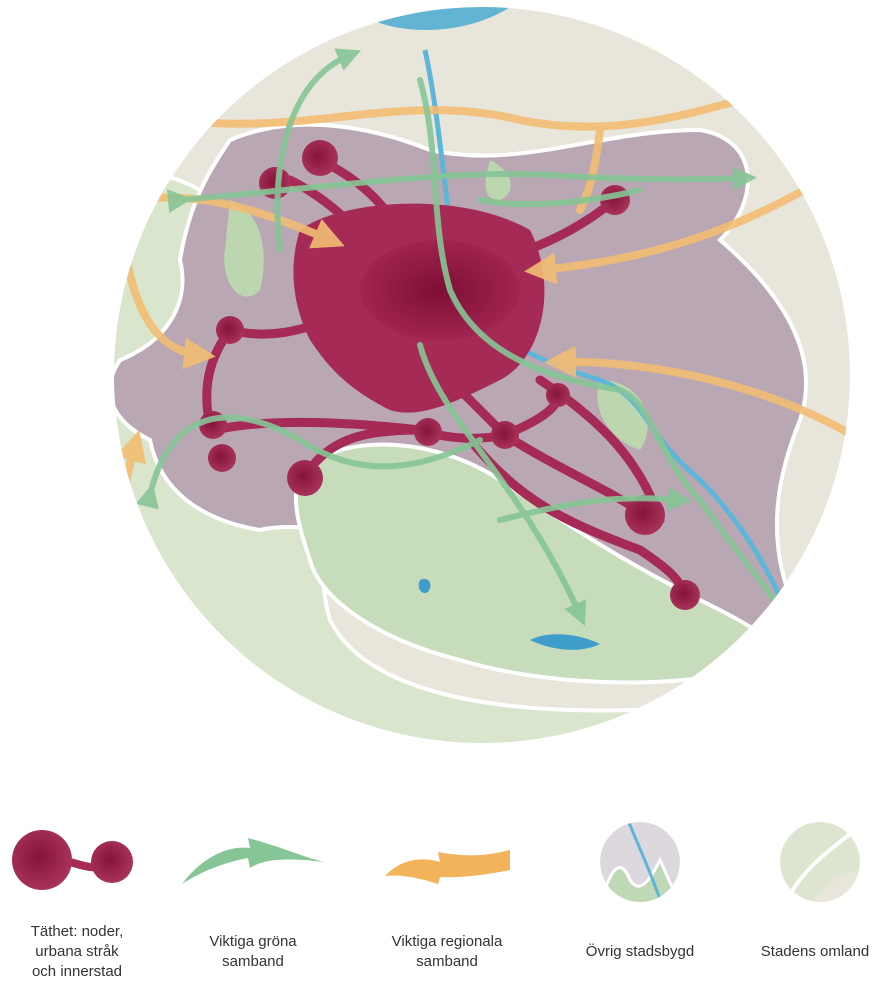  Describe the element at coordinates (440, 290) in the screenshot. I see `inner-city-core` at that location.